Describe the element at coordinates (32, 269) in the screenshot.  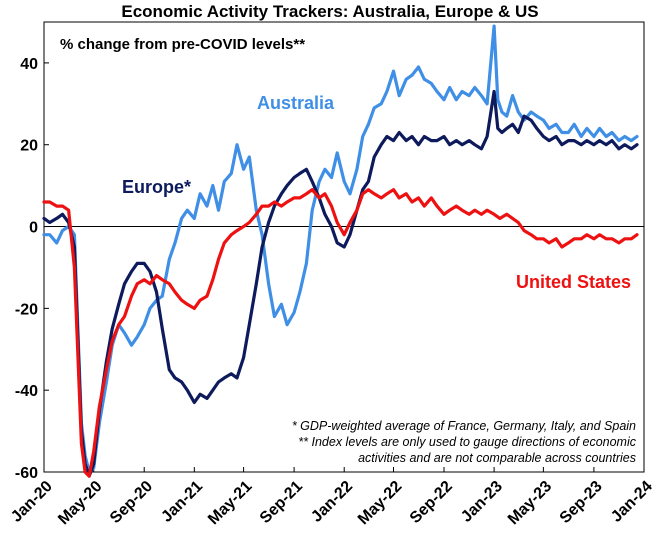
I see `y-axis: -60 -40 -20 0 20 40` at that location.